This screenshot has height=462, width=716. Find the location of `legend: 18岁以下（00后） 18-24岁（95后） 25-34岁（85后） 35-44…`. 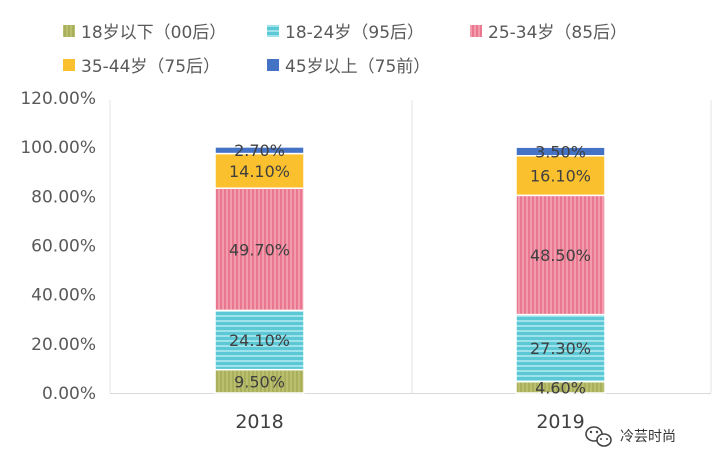

legend: 18岁以下（00后） 18-24岁（95后） 25-34岁（85后） 35-44… is located at coordinates (345, 50).